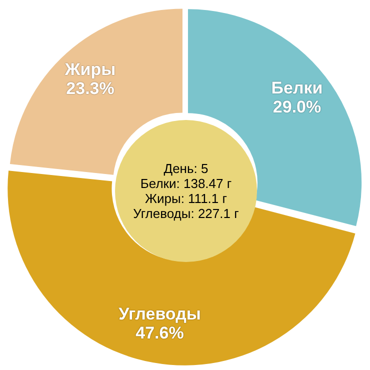 The height and width of the screenshot is (370, 370). I want to click on data-label: 23.3%, so click(90, 88).